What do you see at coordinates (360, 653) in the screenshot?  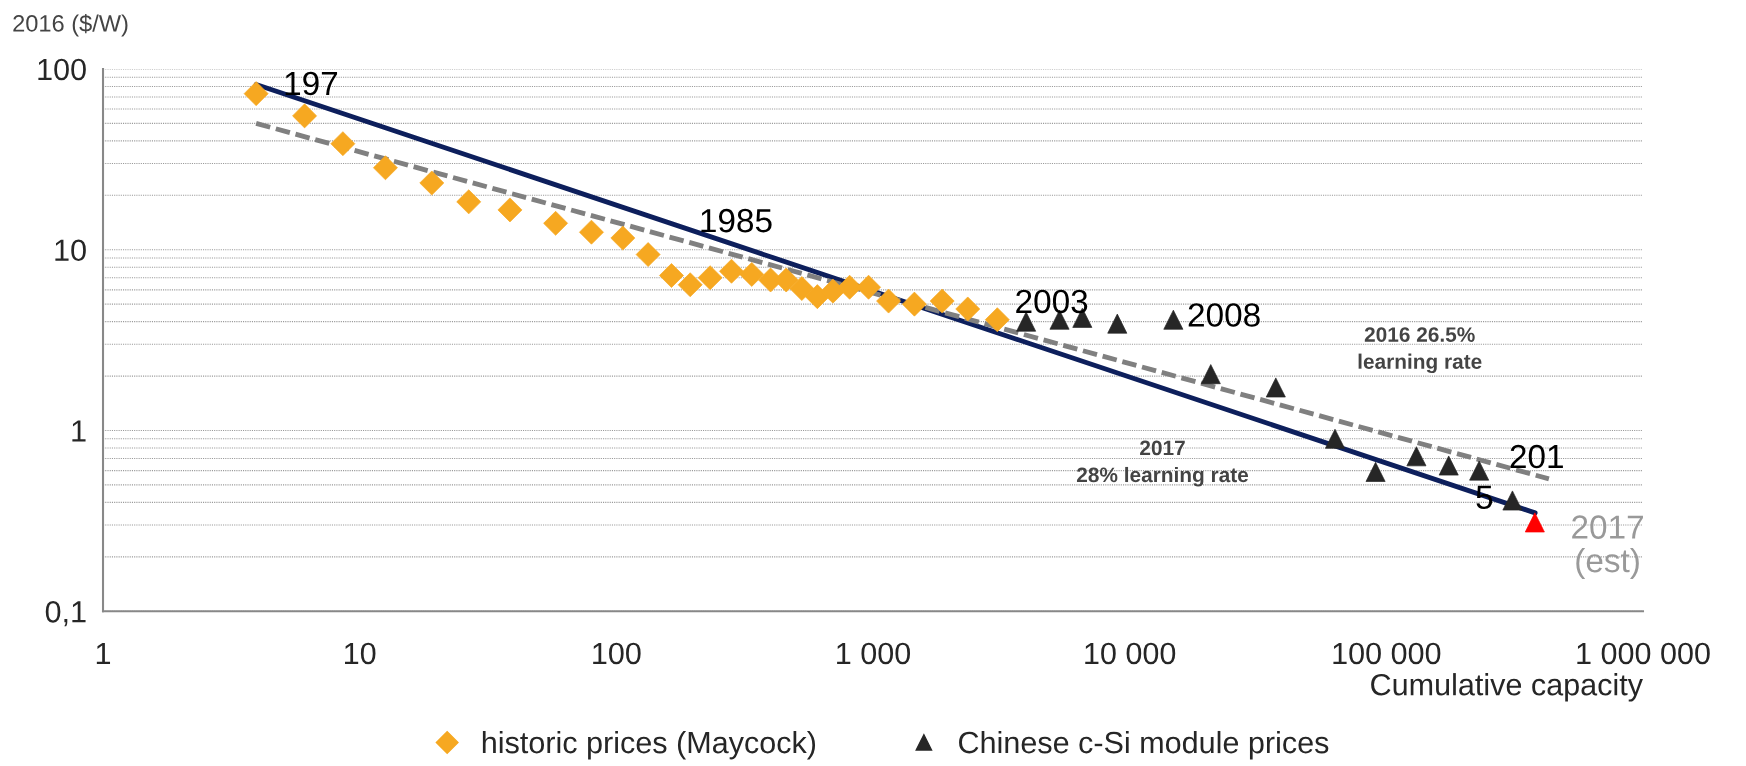 I see `x-tick-label: 10` at bounding box center [360, 653].